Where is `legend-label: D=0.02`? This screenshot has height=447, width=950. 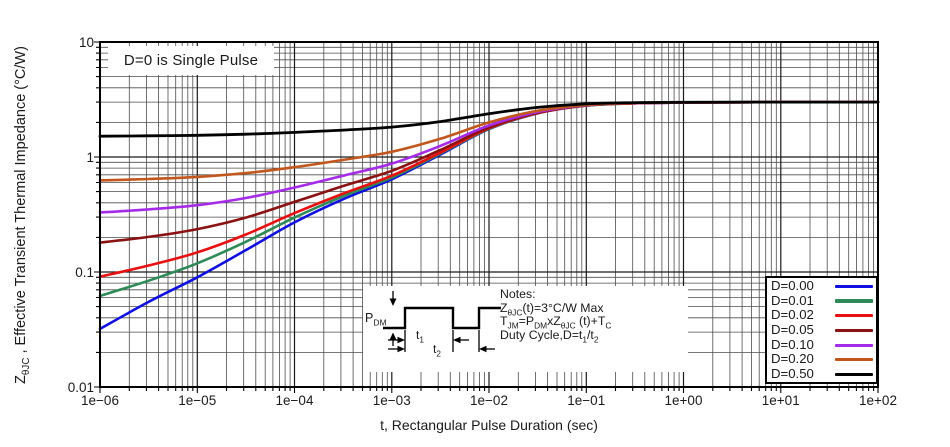 legend-label: D=0.02 is located at coordinates (792, 315).